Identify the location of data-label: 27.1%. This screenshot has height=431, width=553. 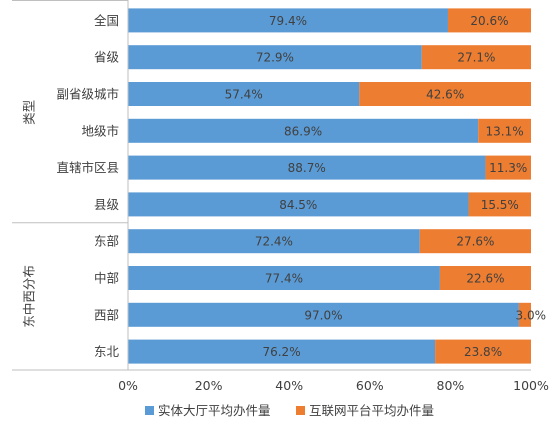
(476, 58).